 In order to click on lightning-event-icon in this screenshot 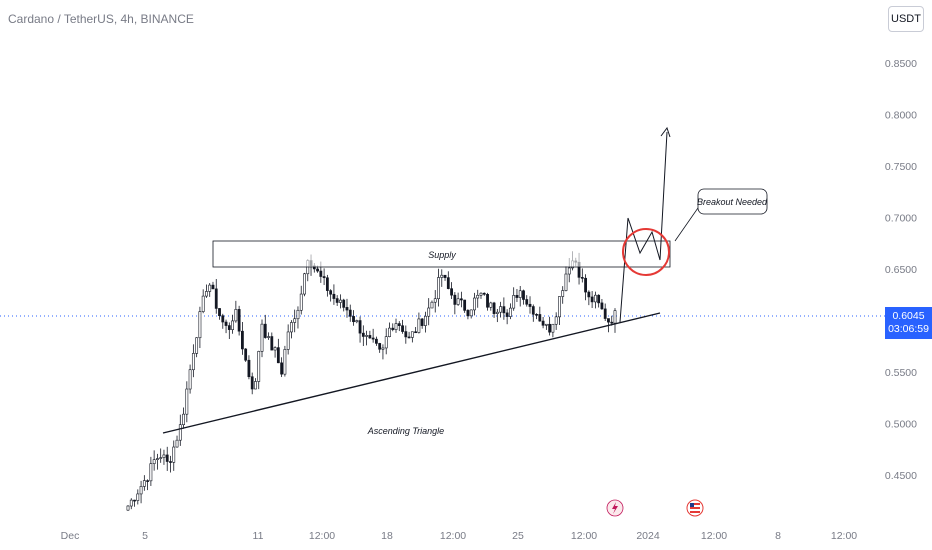, I will do `click(615, 508)`.